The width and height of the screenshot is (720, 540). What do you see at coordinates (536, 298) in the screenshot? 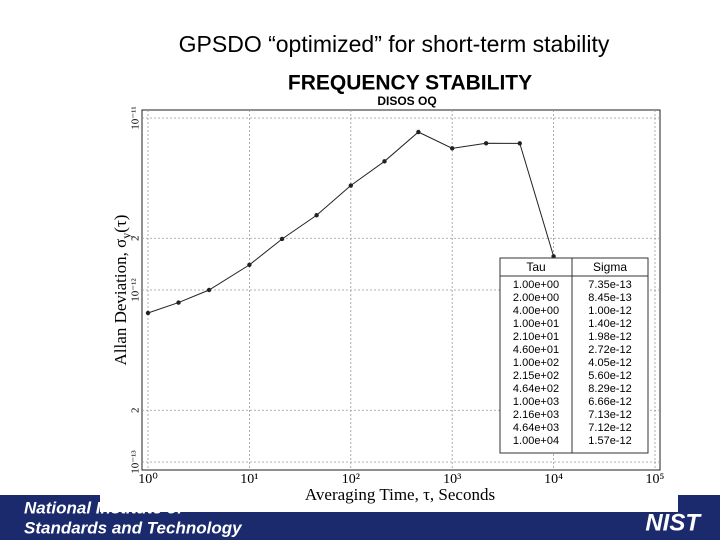
I see `table-cell: 2.00e+00` at bounding box center [536, 298].